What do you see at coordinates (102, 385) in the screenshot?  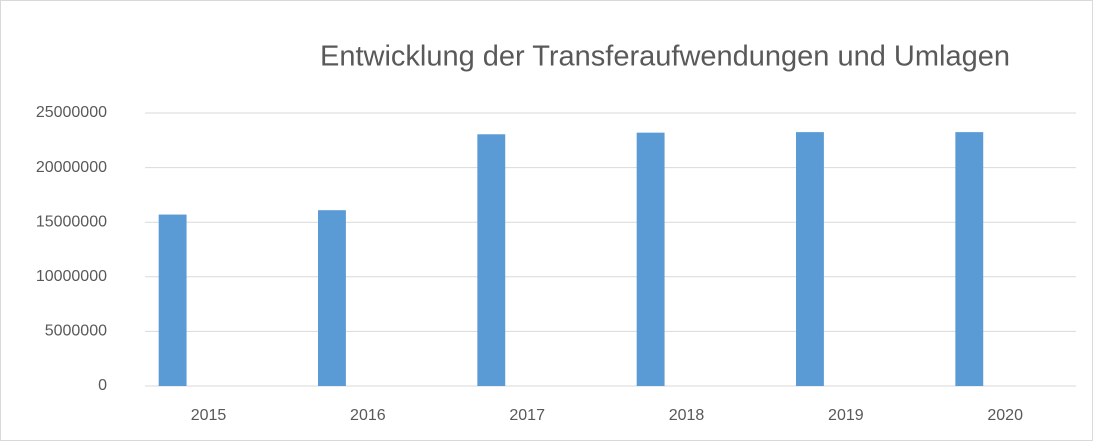 I see `y-tick-label: 0` at bounding box center [102, 385].